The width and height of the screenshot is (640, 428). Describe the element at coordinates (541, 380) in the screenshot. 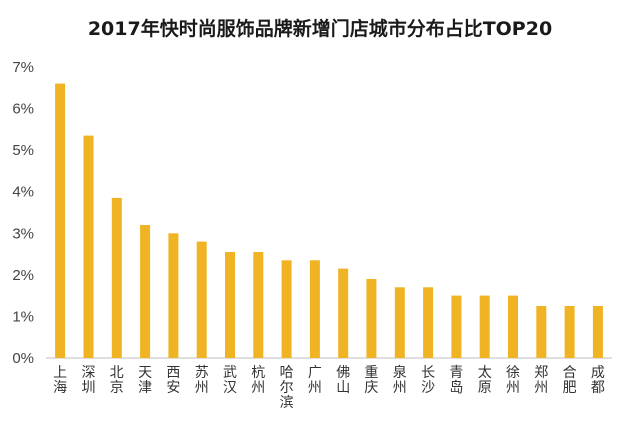

I see `x-tick-label: 郑州` at that location.